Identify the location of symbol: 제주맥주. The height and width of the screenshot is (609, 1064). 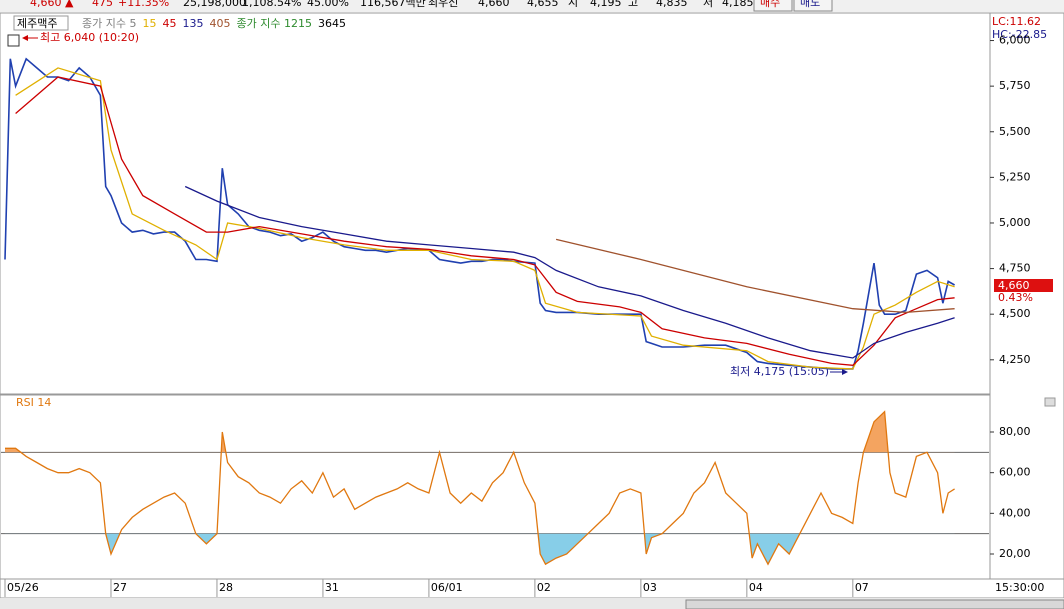
(37, 23).